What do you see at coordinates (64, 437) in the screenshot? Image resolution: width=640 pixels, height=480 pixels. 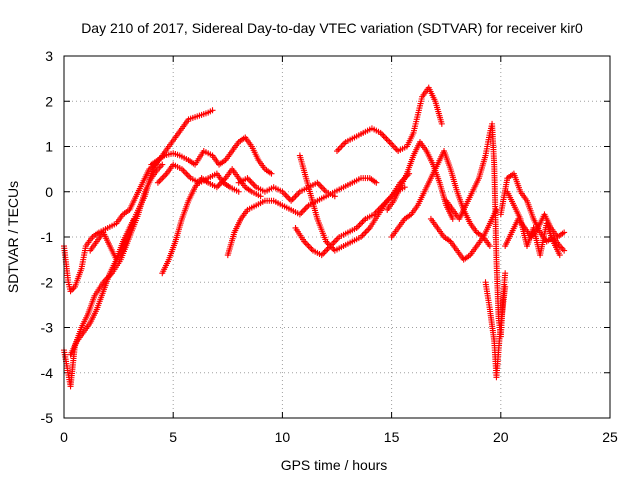 I see `x-tick-label: 0` at bounding box center [64, 437].